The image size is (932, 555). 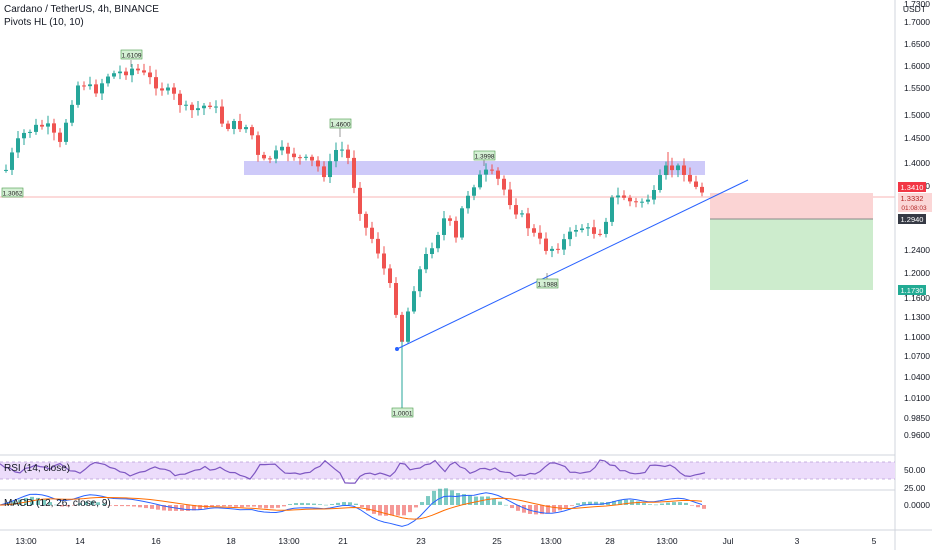 I want to click on macd-line, so click(x=351, y=509).